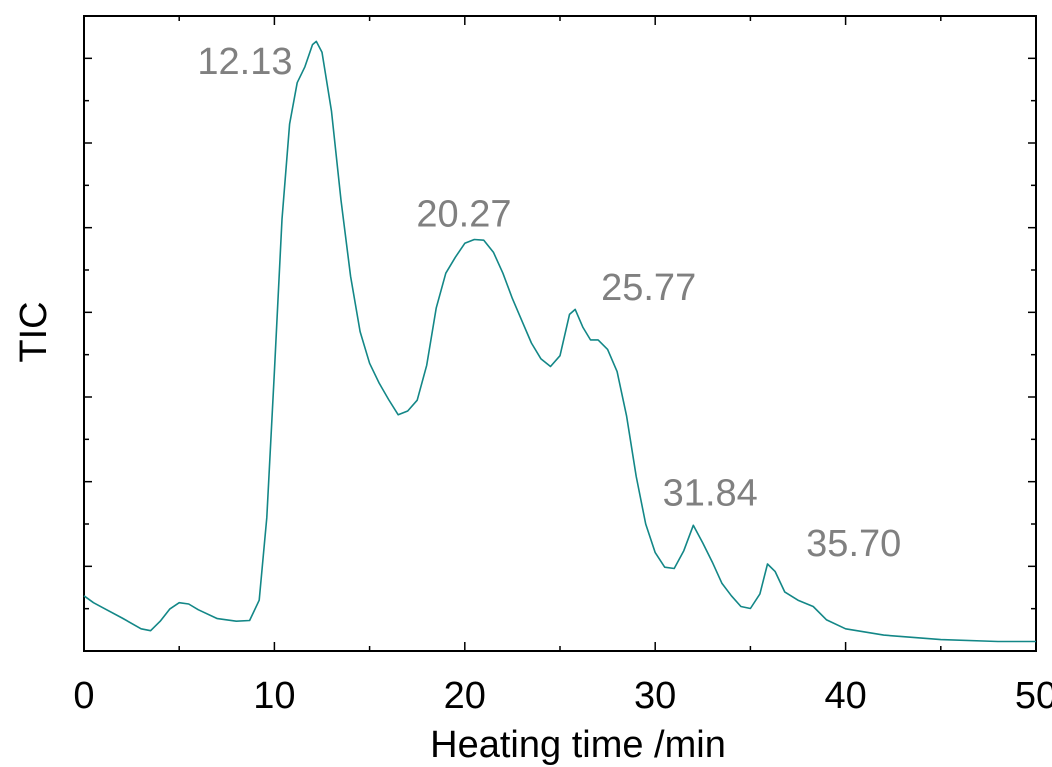  I want to click on peak-label: 20.27, so click(463, 215).